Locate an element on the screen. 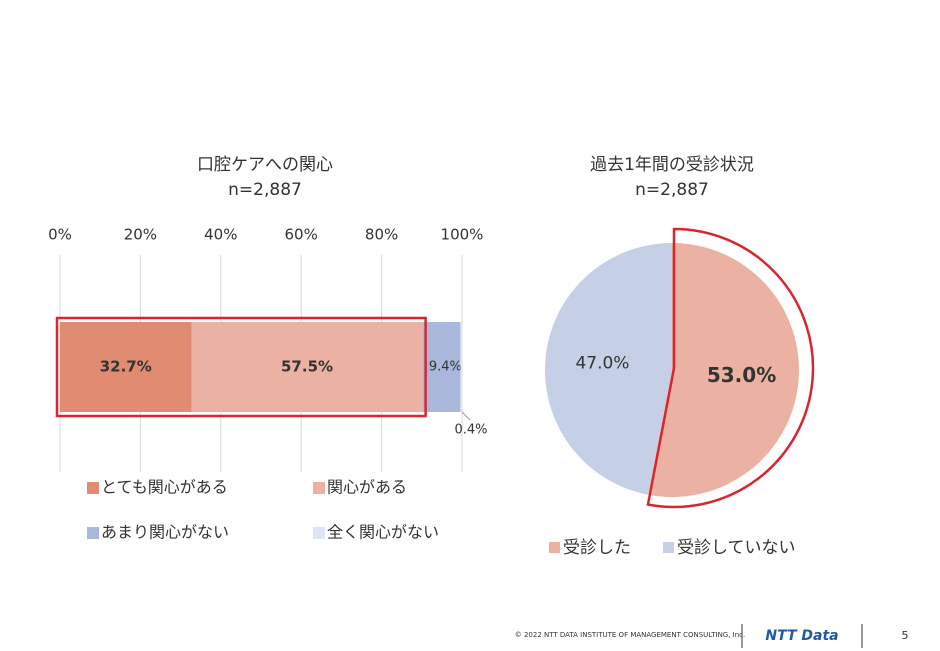 This screenshot has width=940, height=651. value-label: 32.7% is located at coordinates (126, 367).